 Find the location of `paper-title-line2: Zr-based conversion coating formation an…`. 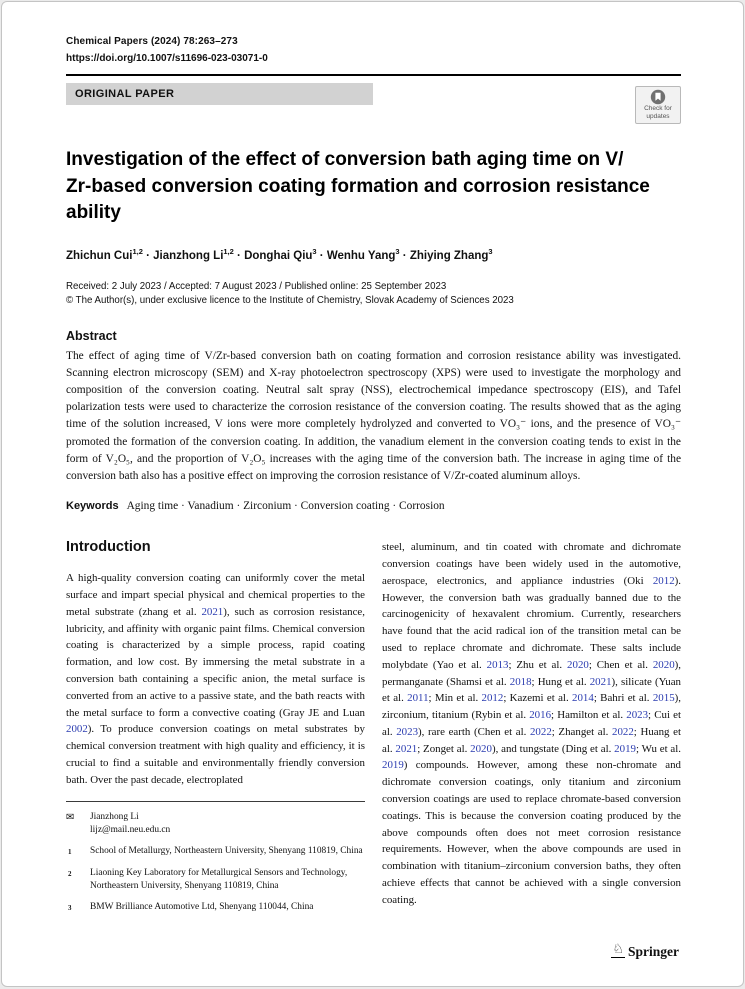

paper-title-line2: Zr-based conversion coating formation an… is located at coordinates (358, 199).